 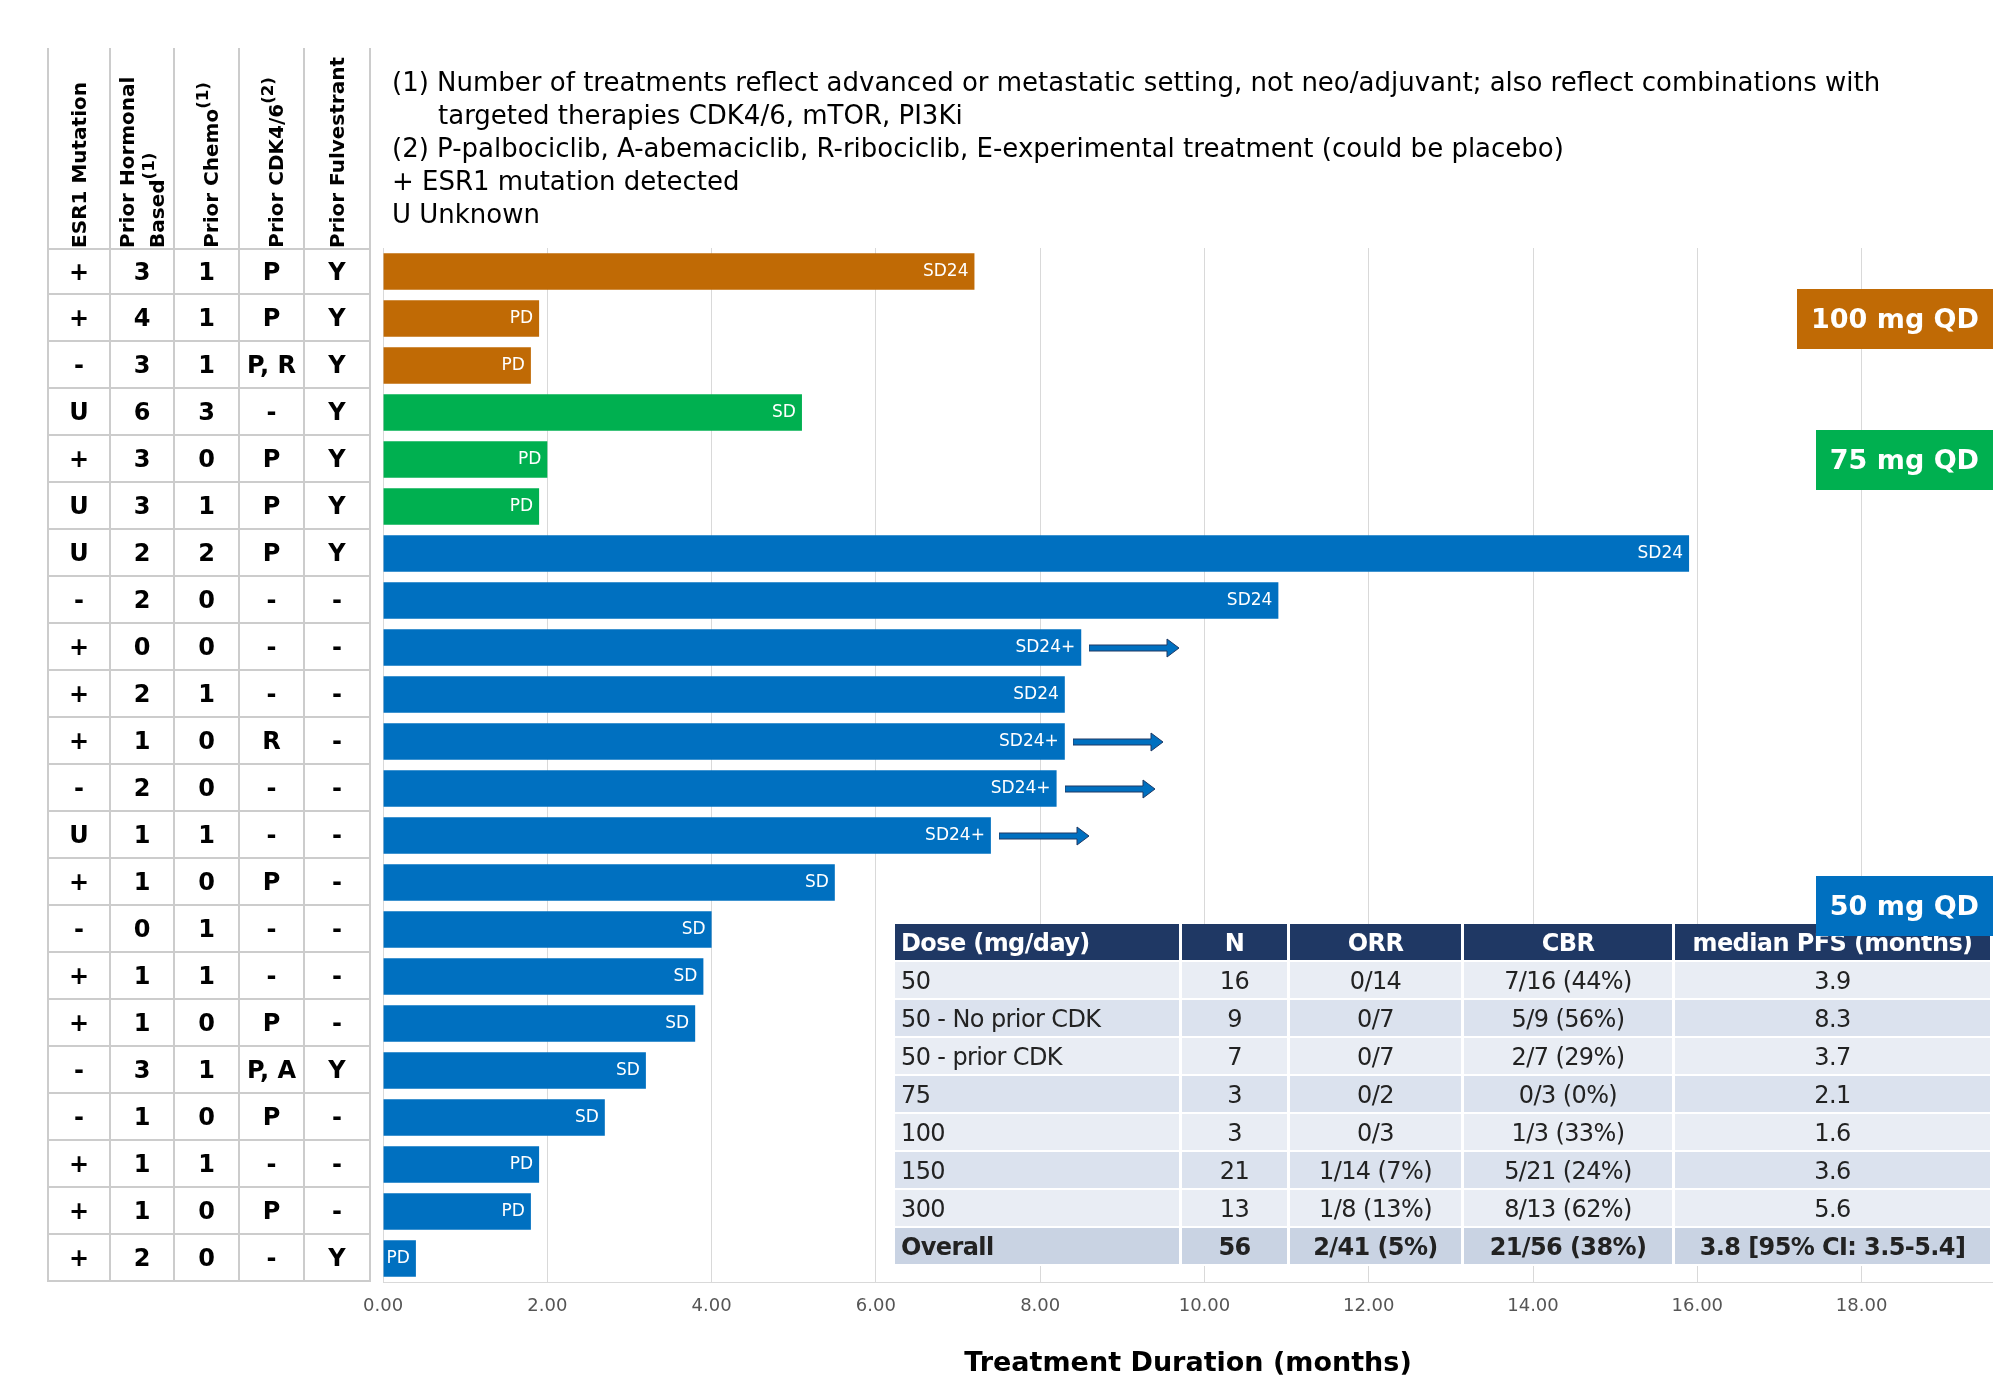 I want to click on category-label: U 3 1 P Y, so click(x=207, y=505).